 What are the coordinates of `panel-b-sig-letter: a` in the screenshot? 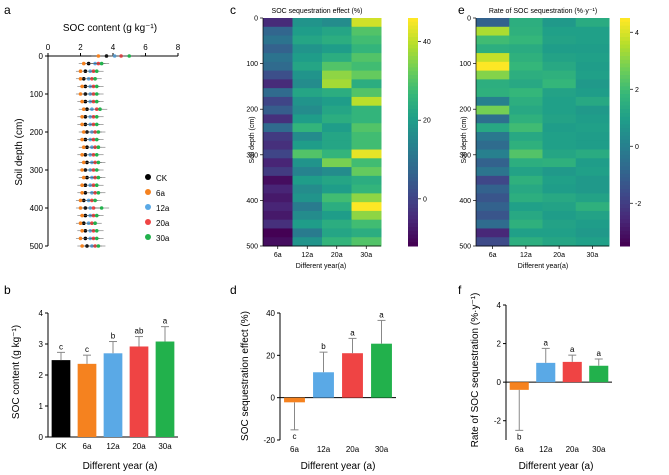 It's located at (165, 321).